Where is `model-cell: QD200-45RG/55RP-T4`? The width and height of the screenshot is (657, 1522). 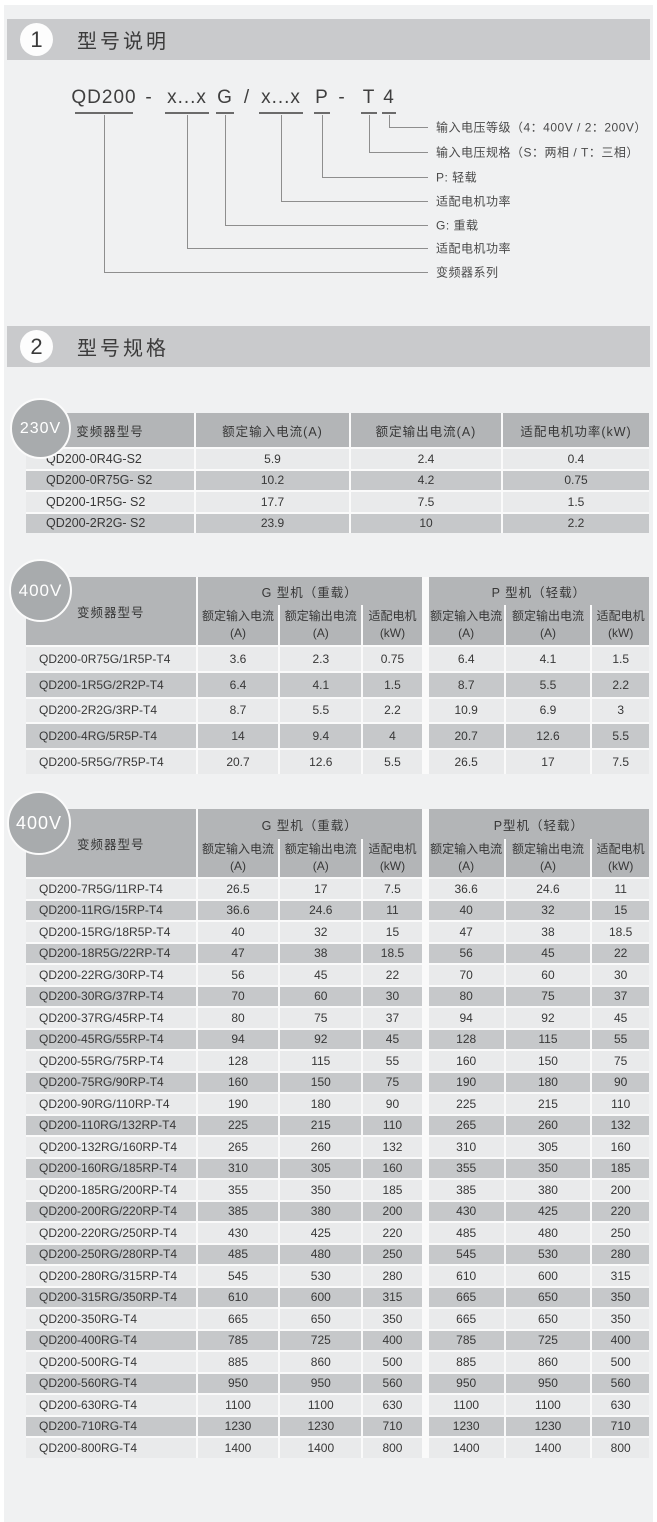
model-cell: QD200-45RG/55RP-T4 is located at coordinates (111, 1038).